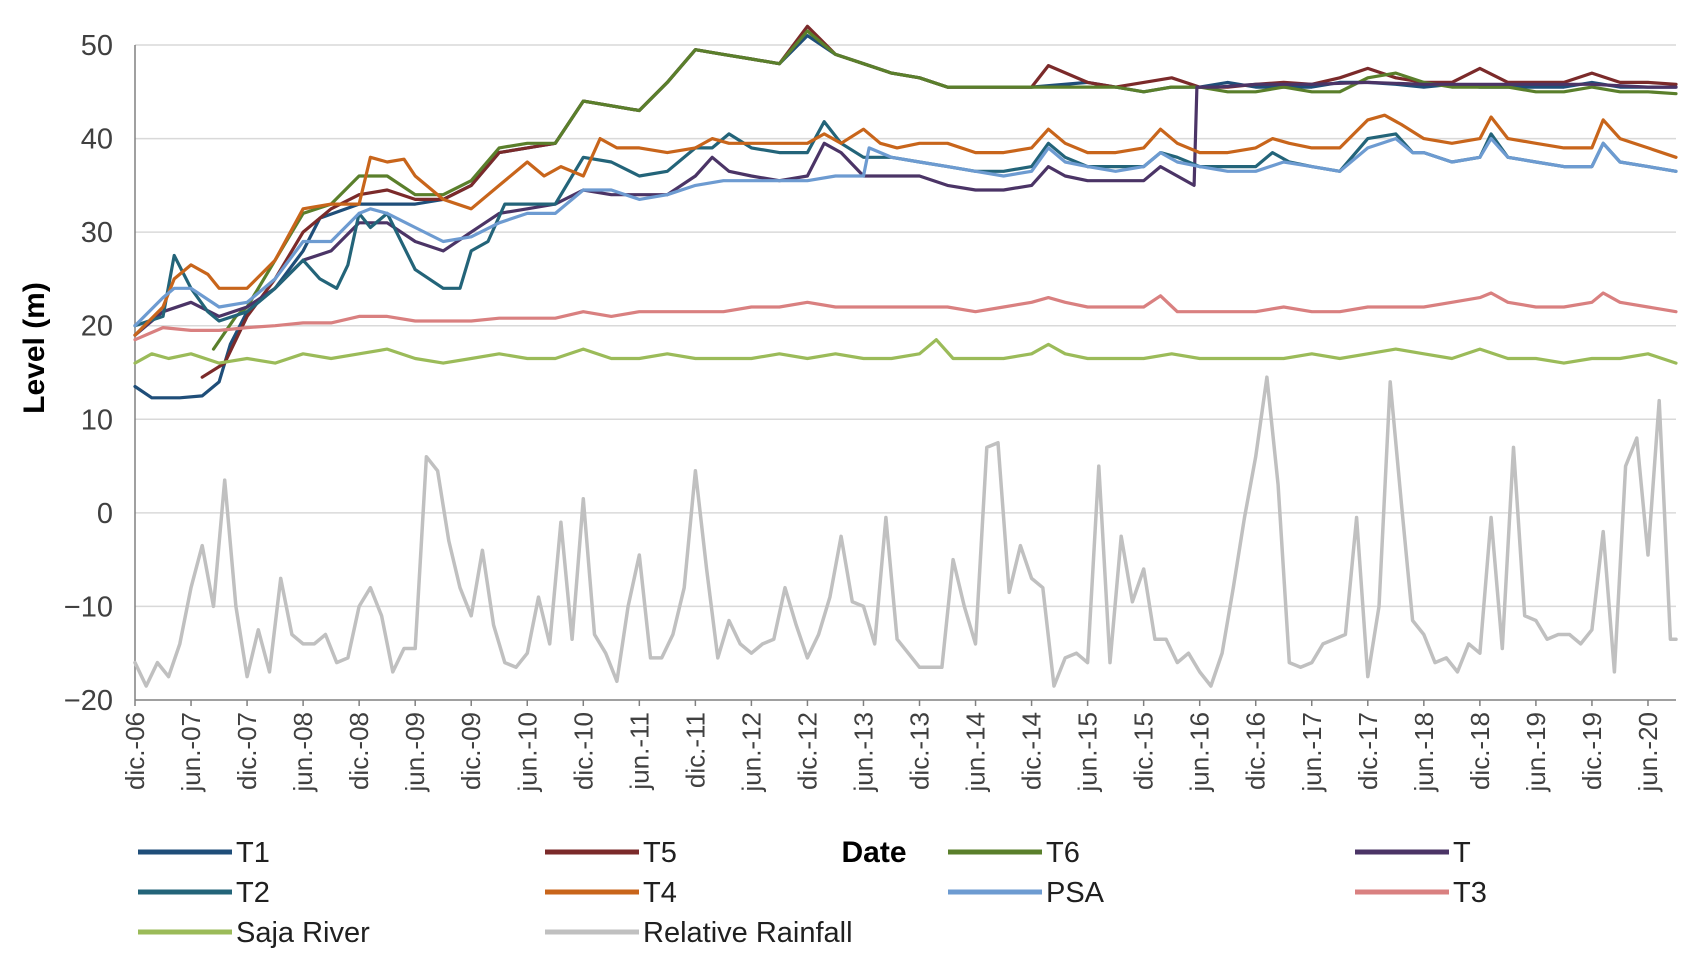 The width and height of the screenshot is (1698, 970). What do you see at coordinates (191, 752) in the screenshot?
I see `x-tick-label: jun.-07` at bounding box center [191, 752].